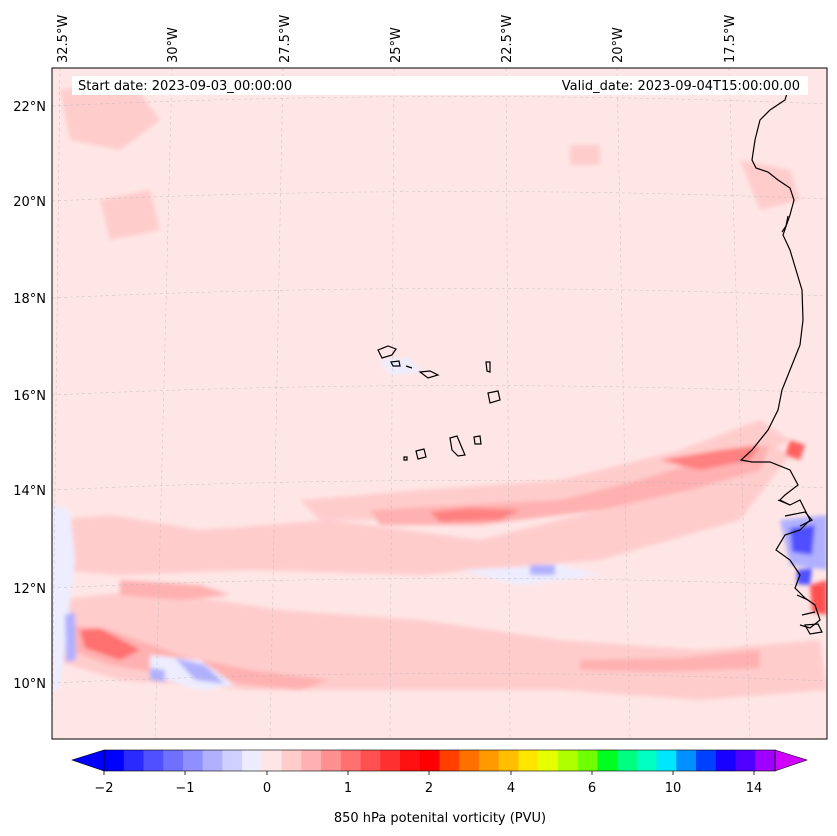 Image resolution: width=837 pixels, height=836 pixels. I want to click on lon-label: 32.5°W, so click(63, 39).